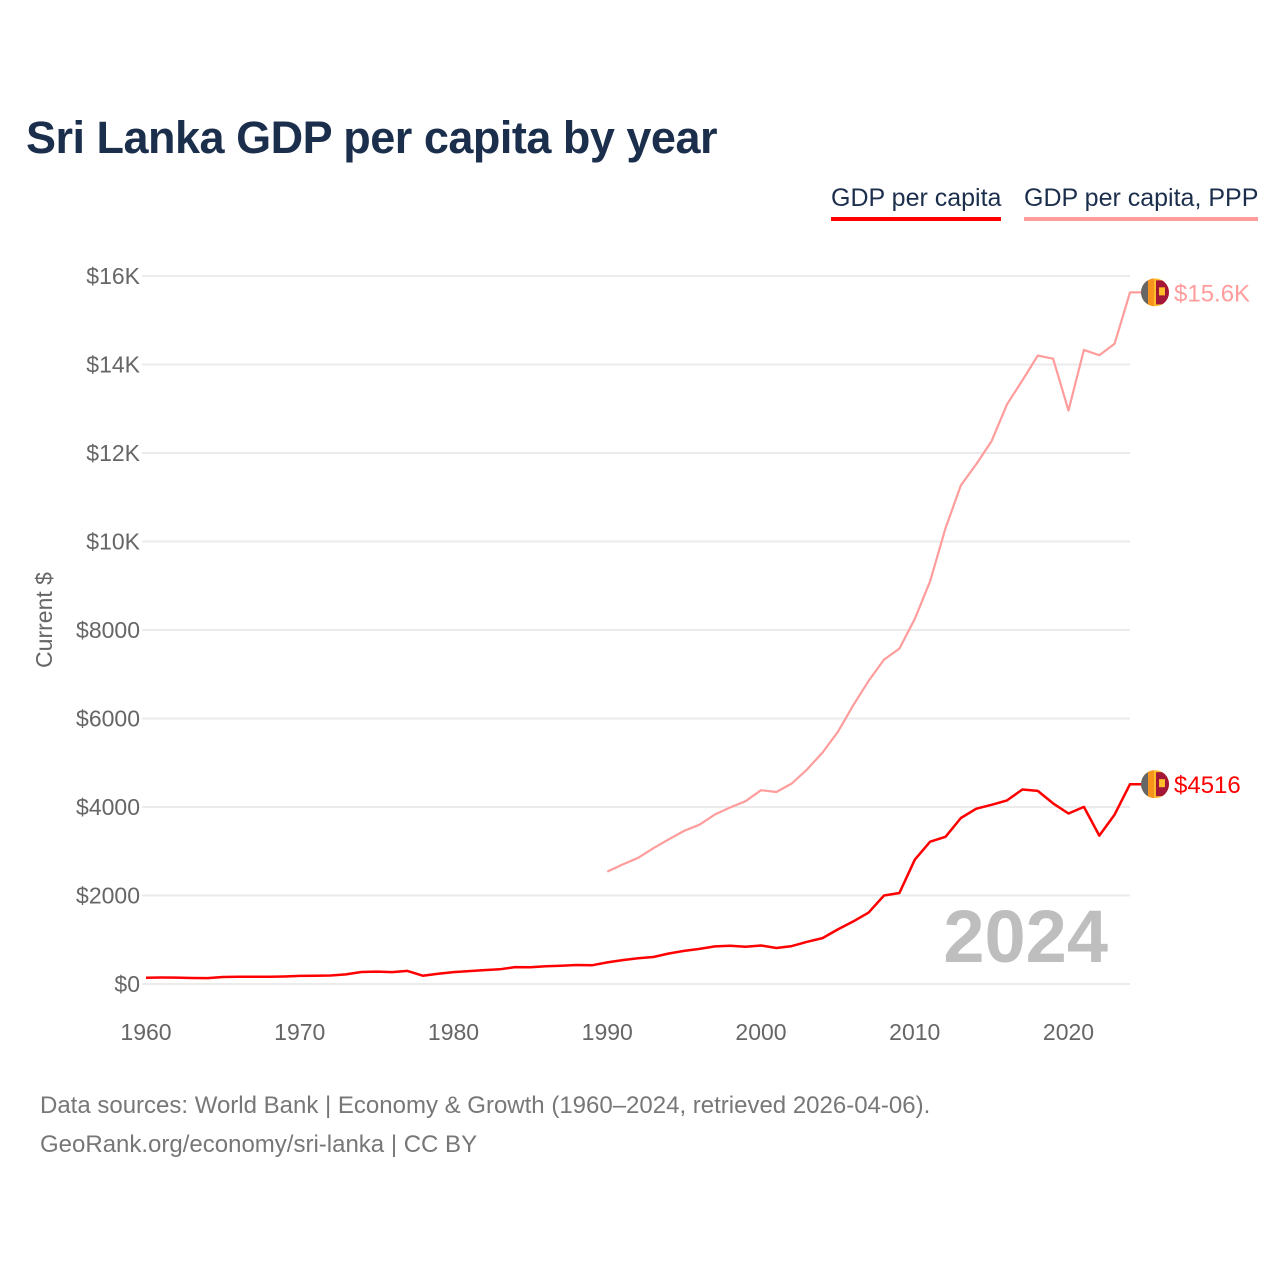 Image resolution: width=1280 pixels, height=1280 pixels. I want to click on legend-gdp-per-capita-ppp: GDP per capita, PPP, so click(1141, 202).